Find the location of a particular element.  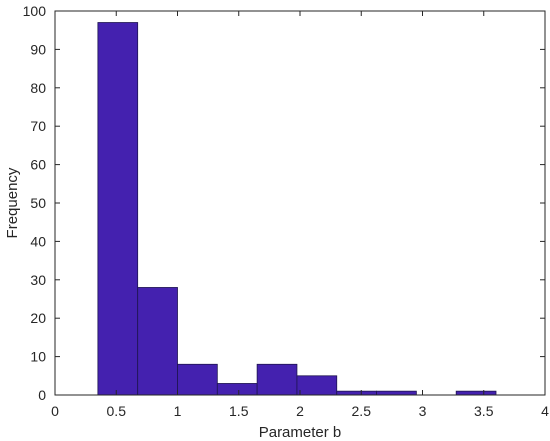

y-tick-label: 80 is located at coordinates (38, 88).